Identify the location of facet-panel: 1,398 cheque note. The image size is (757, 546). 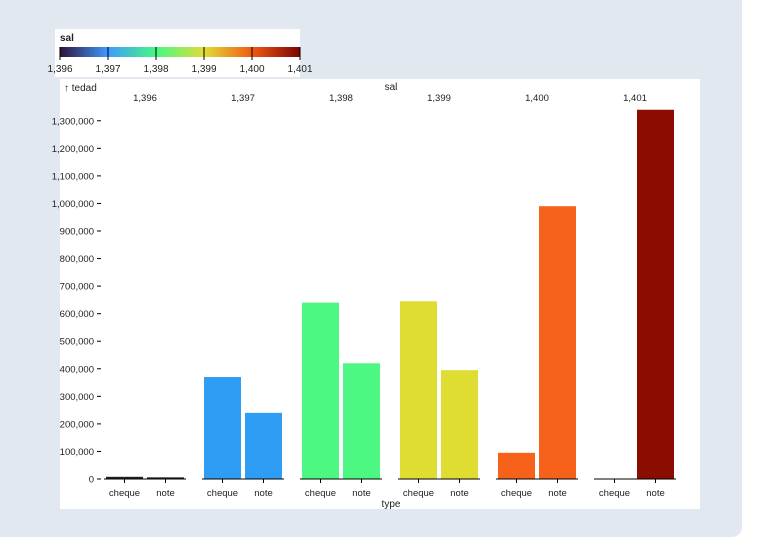
(341, 296).